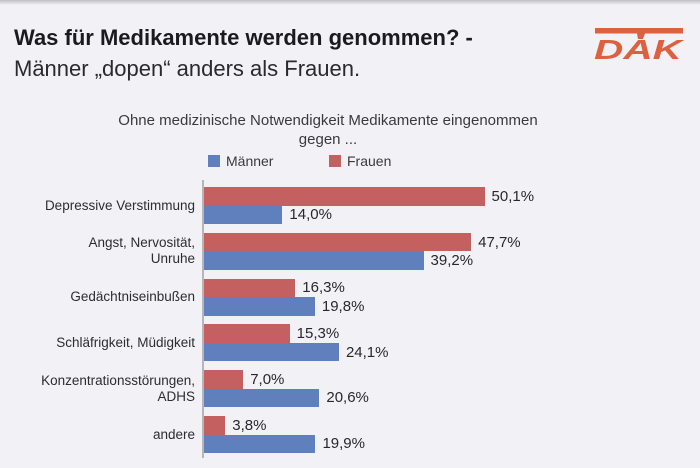 The image size is (700, 468). What do you see at coordinates (499, 242) in the screenshot?
I see `value-label-frauen: 47,7%` at bounding box center [499, 242].